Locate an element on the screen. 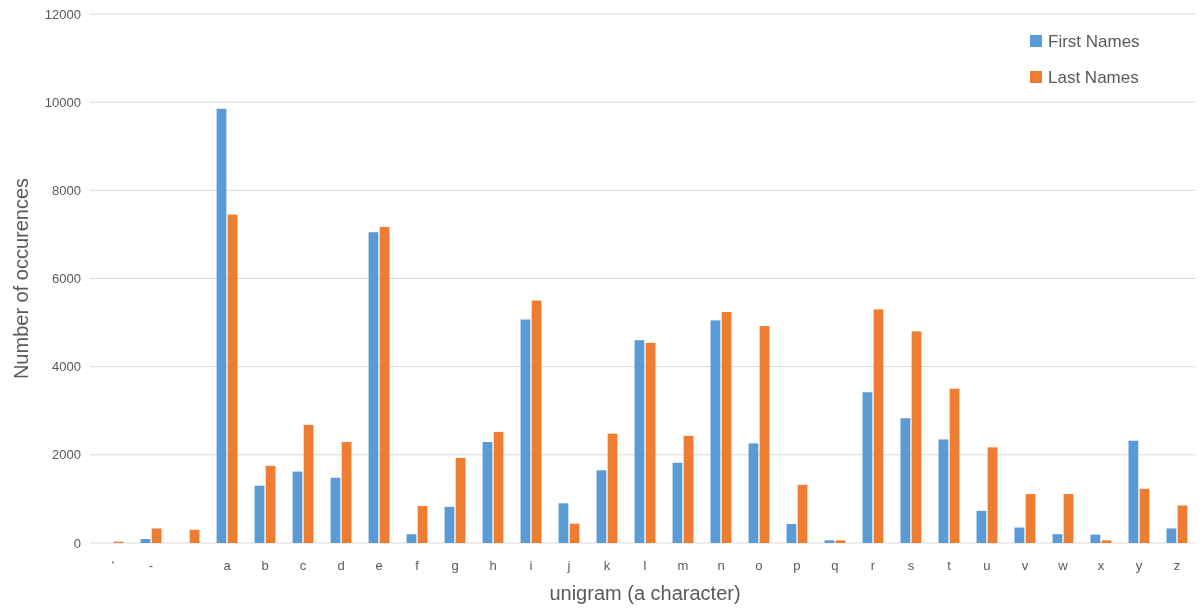 Image resolution: width=1200 pixels, height=610 pixels. x-tick-label: o is located at coordinates (759, 565).